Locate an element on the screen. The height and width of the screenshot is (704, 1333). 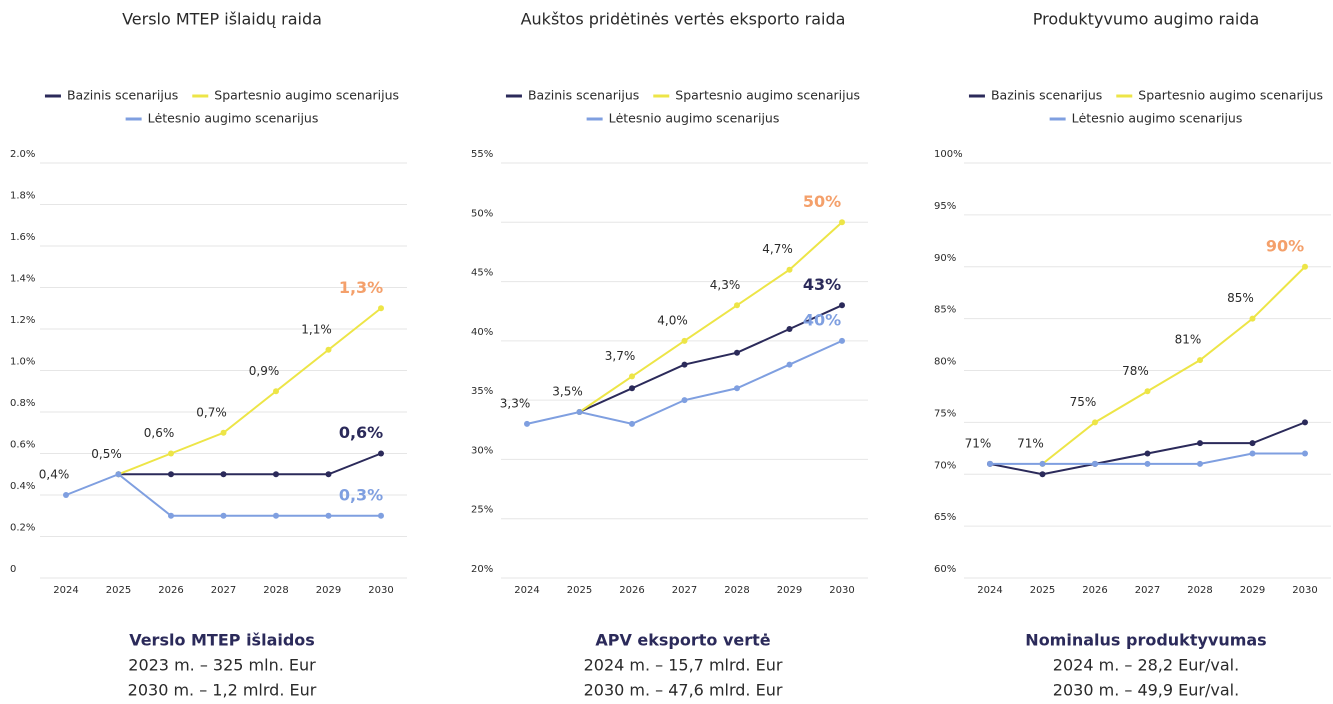
y-tick-label: 80% is located at coordinates (945, 362).